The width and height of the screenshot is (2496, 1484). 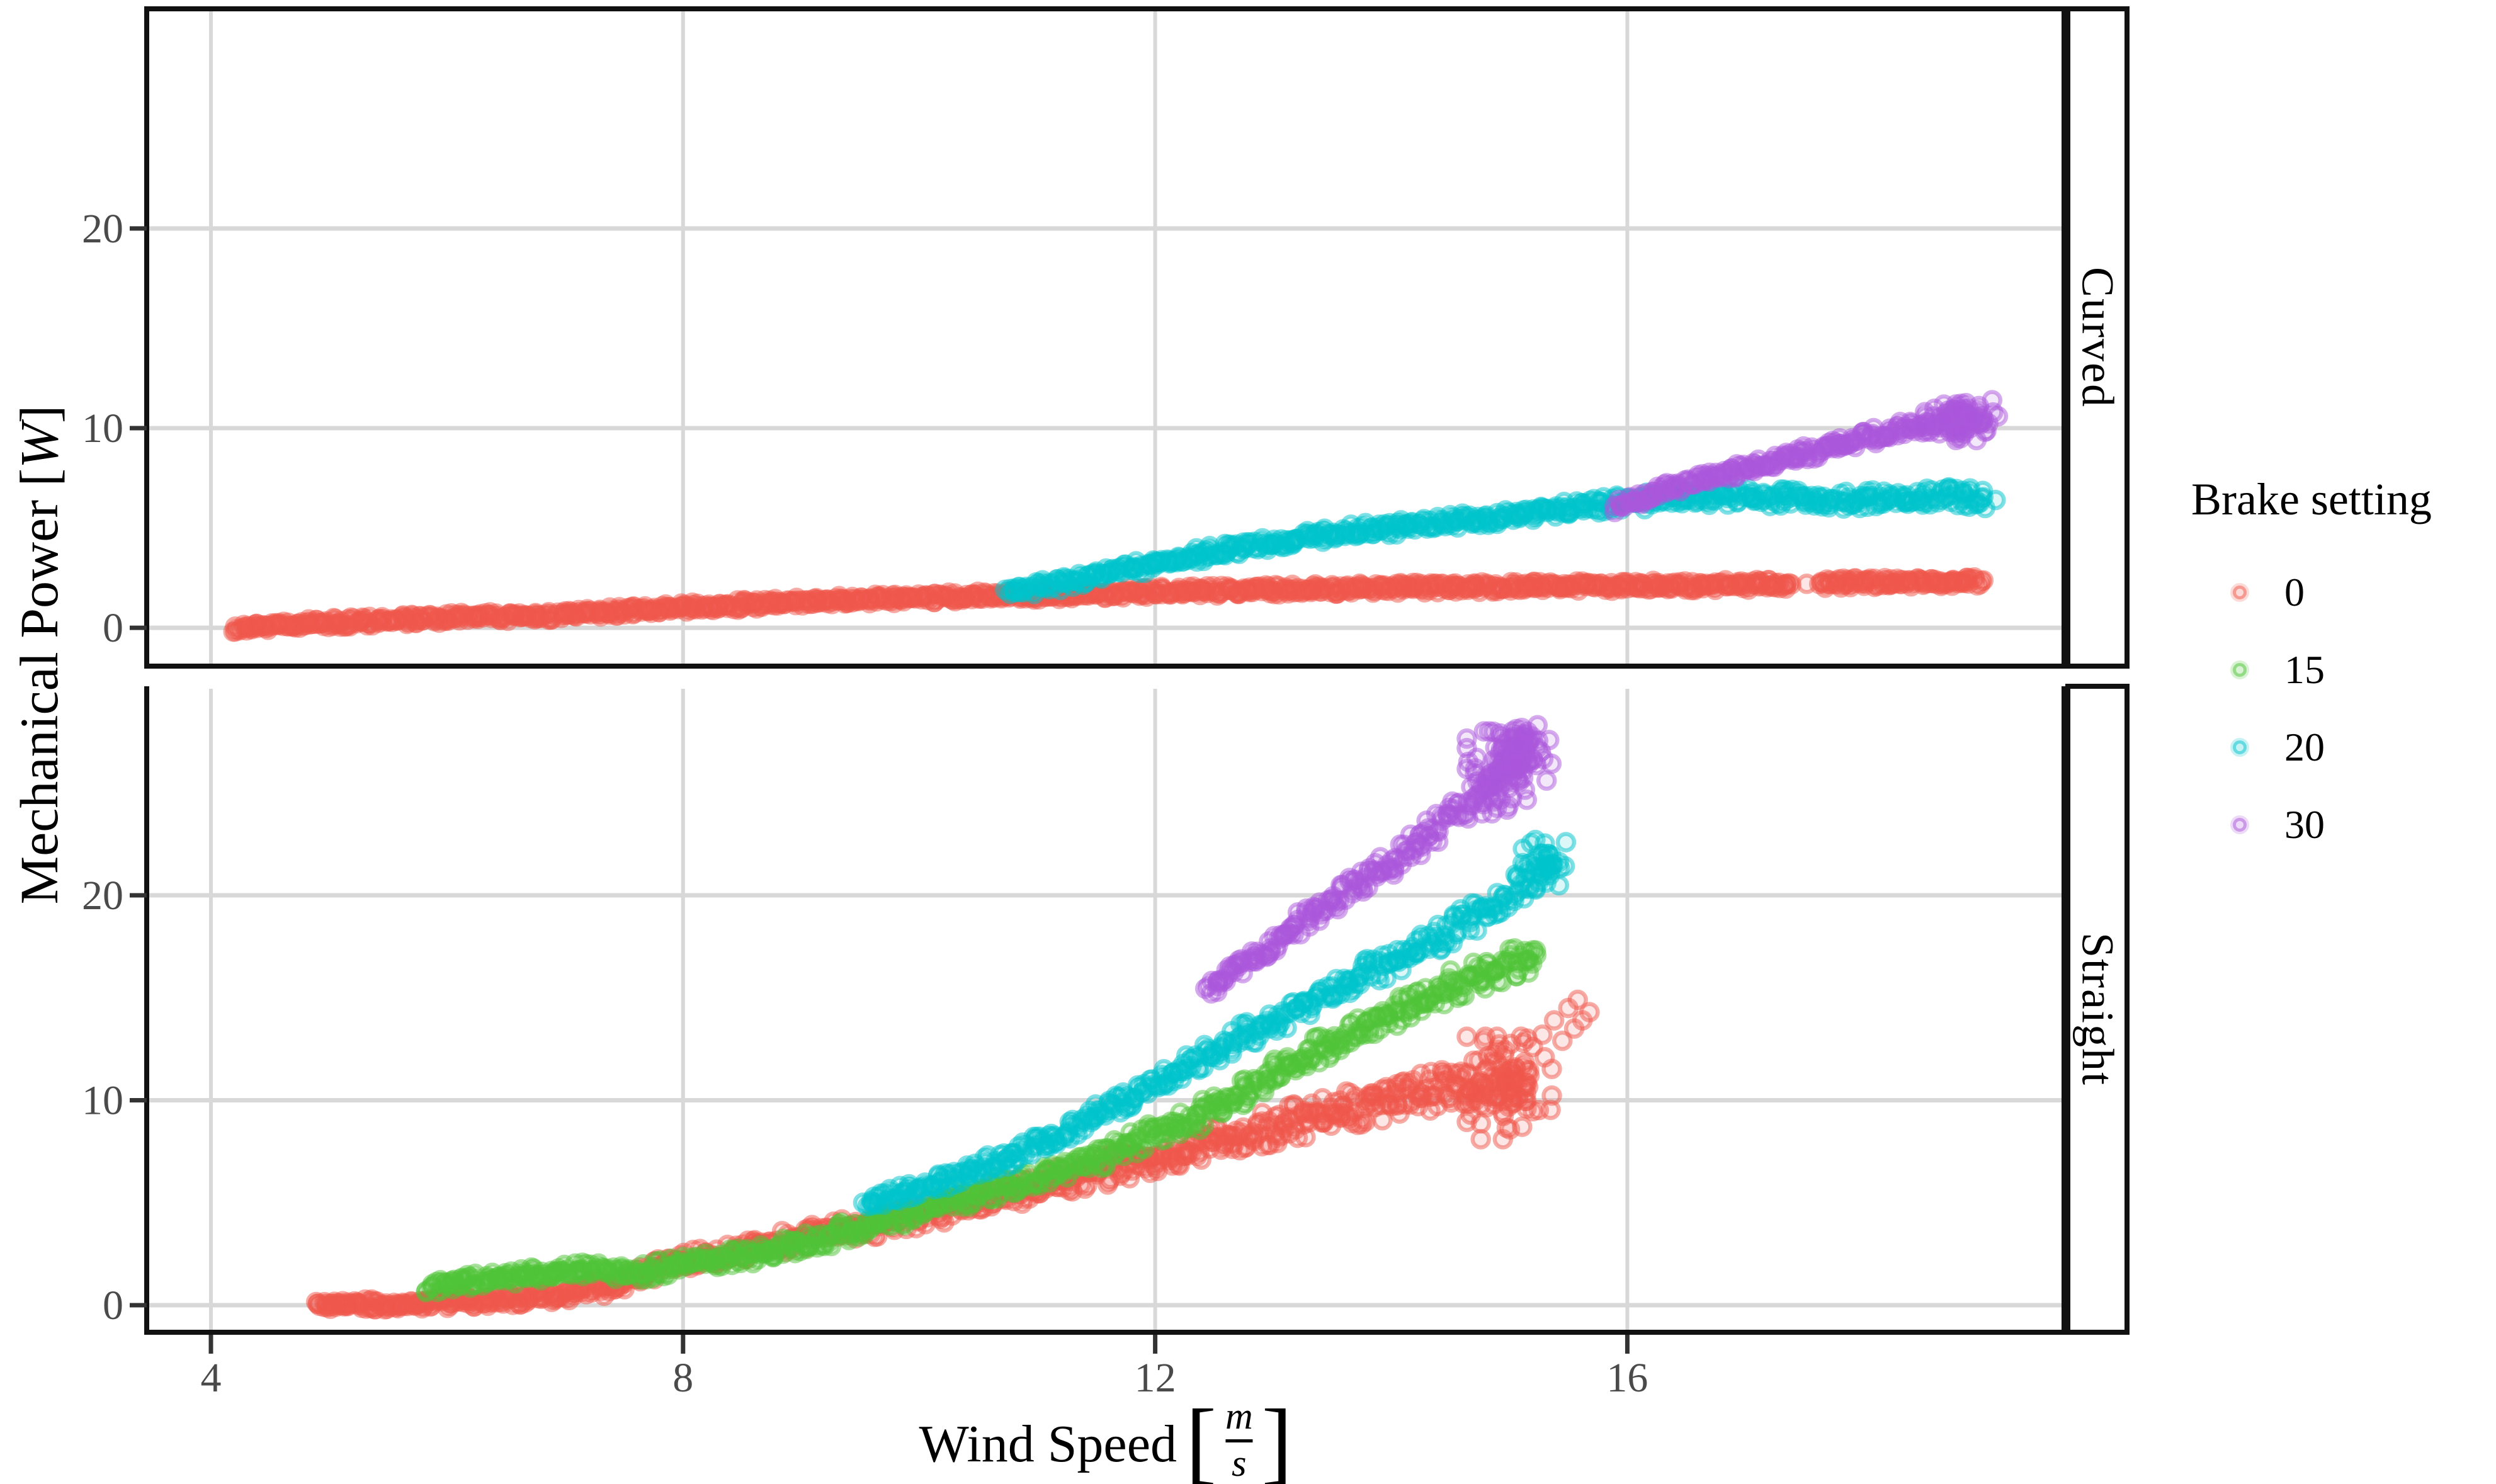 I want to click on fraction-bar, so click(x=1239, y=1441).